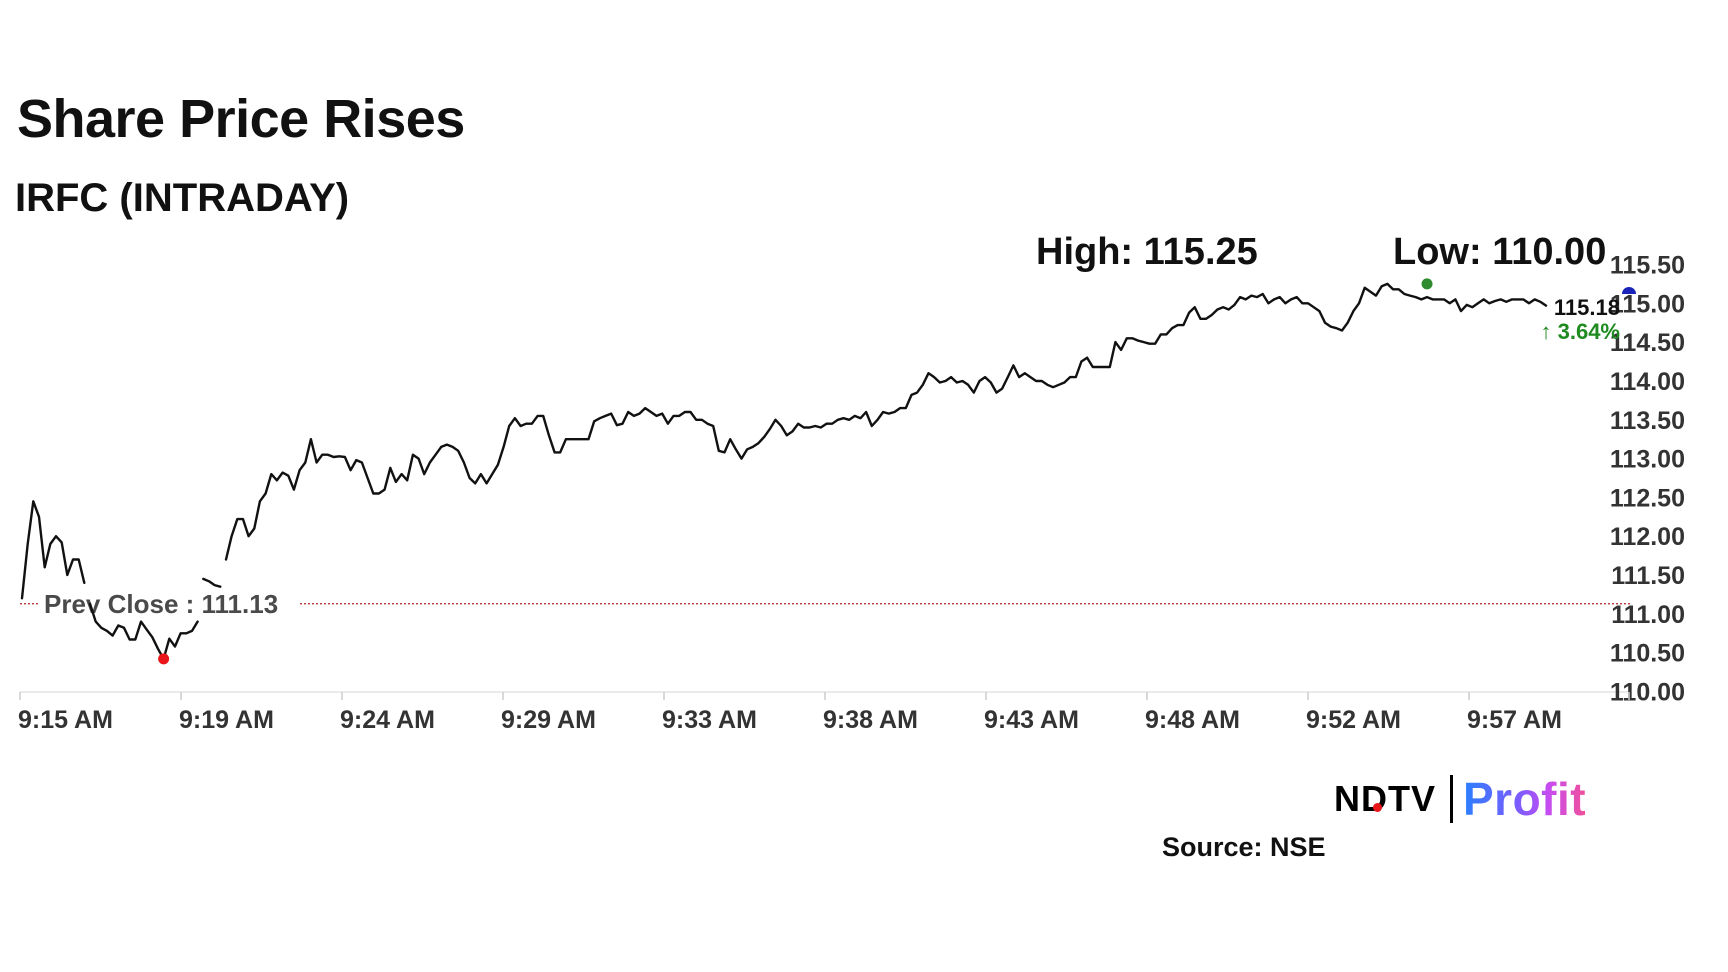  I want to click on x-tick-label: 9:43 AM, so click(1031, 720).